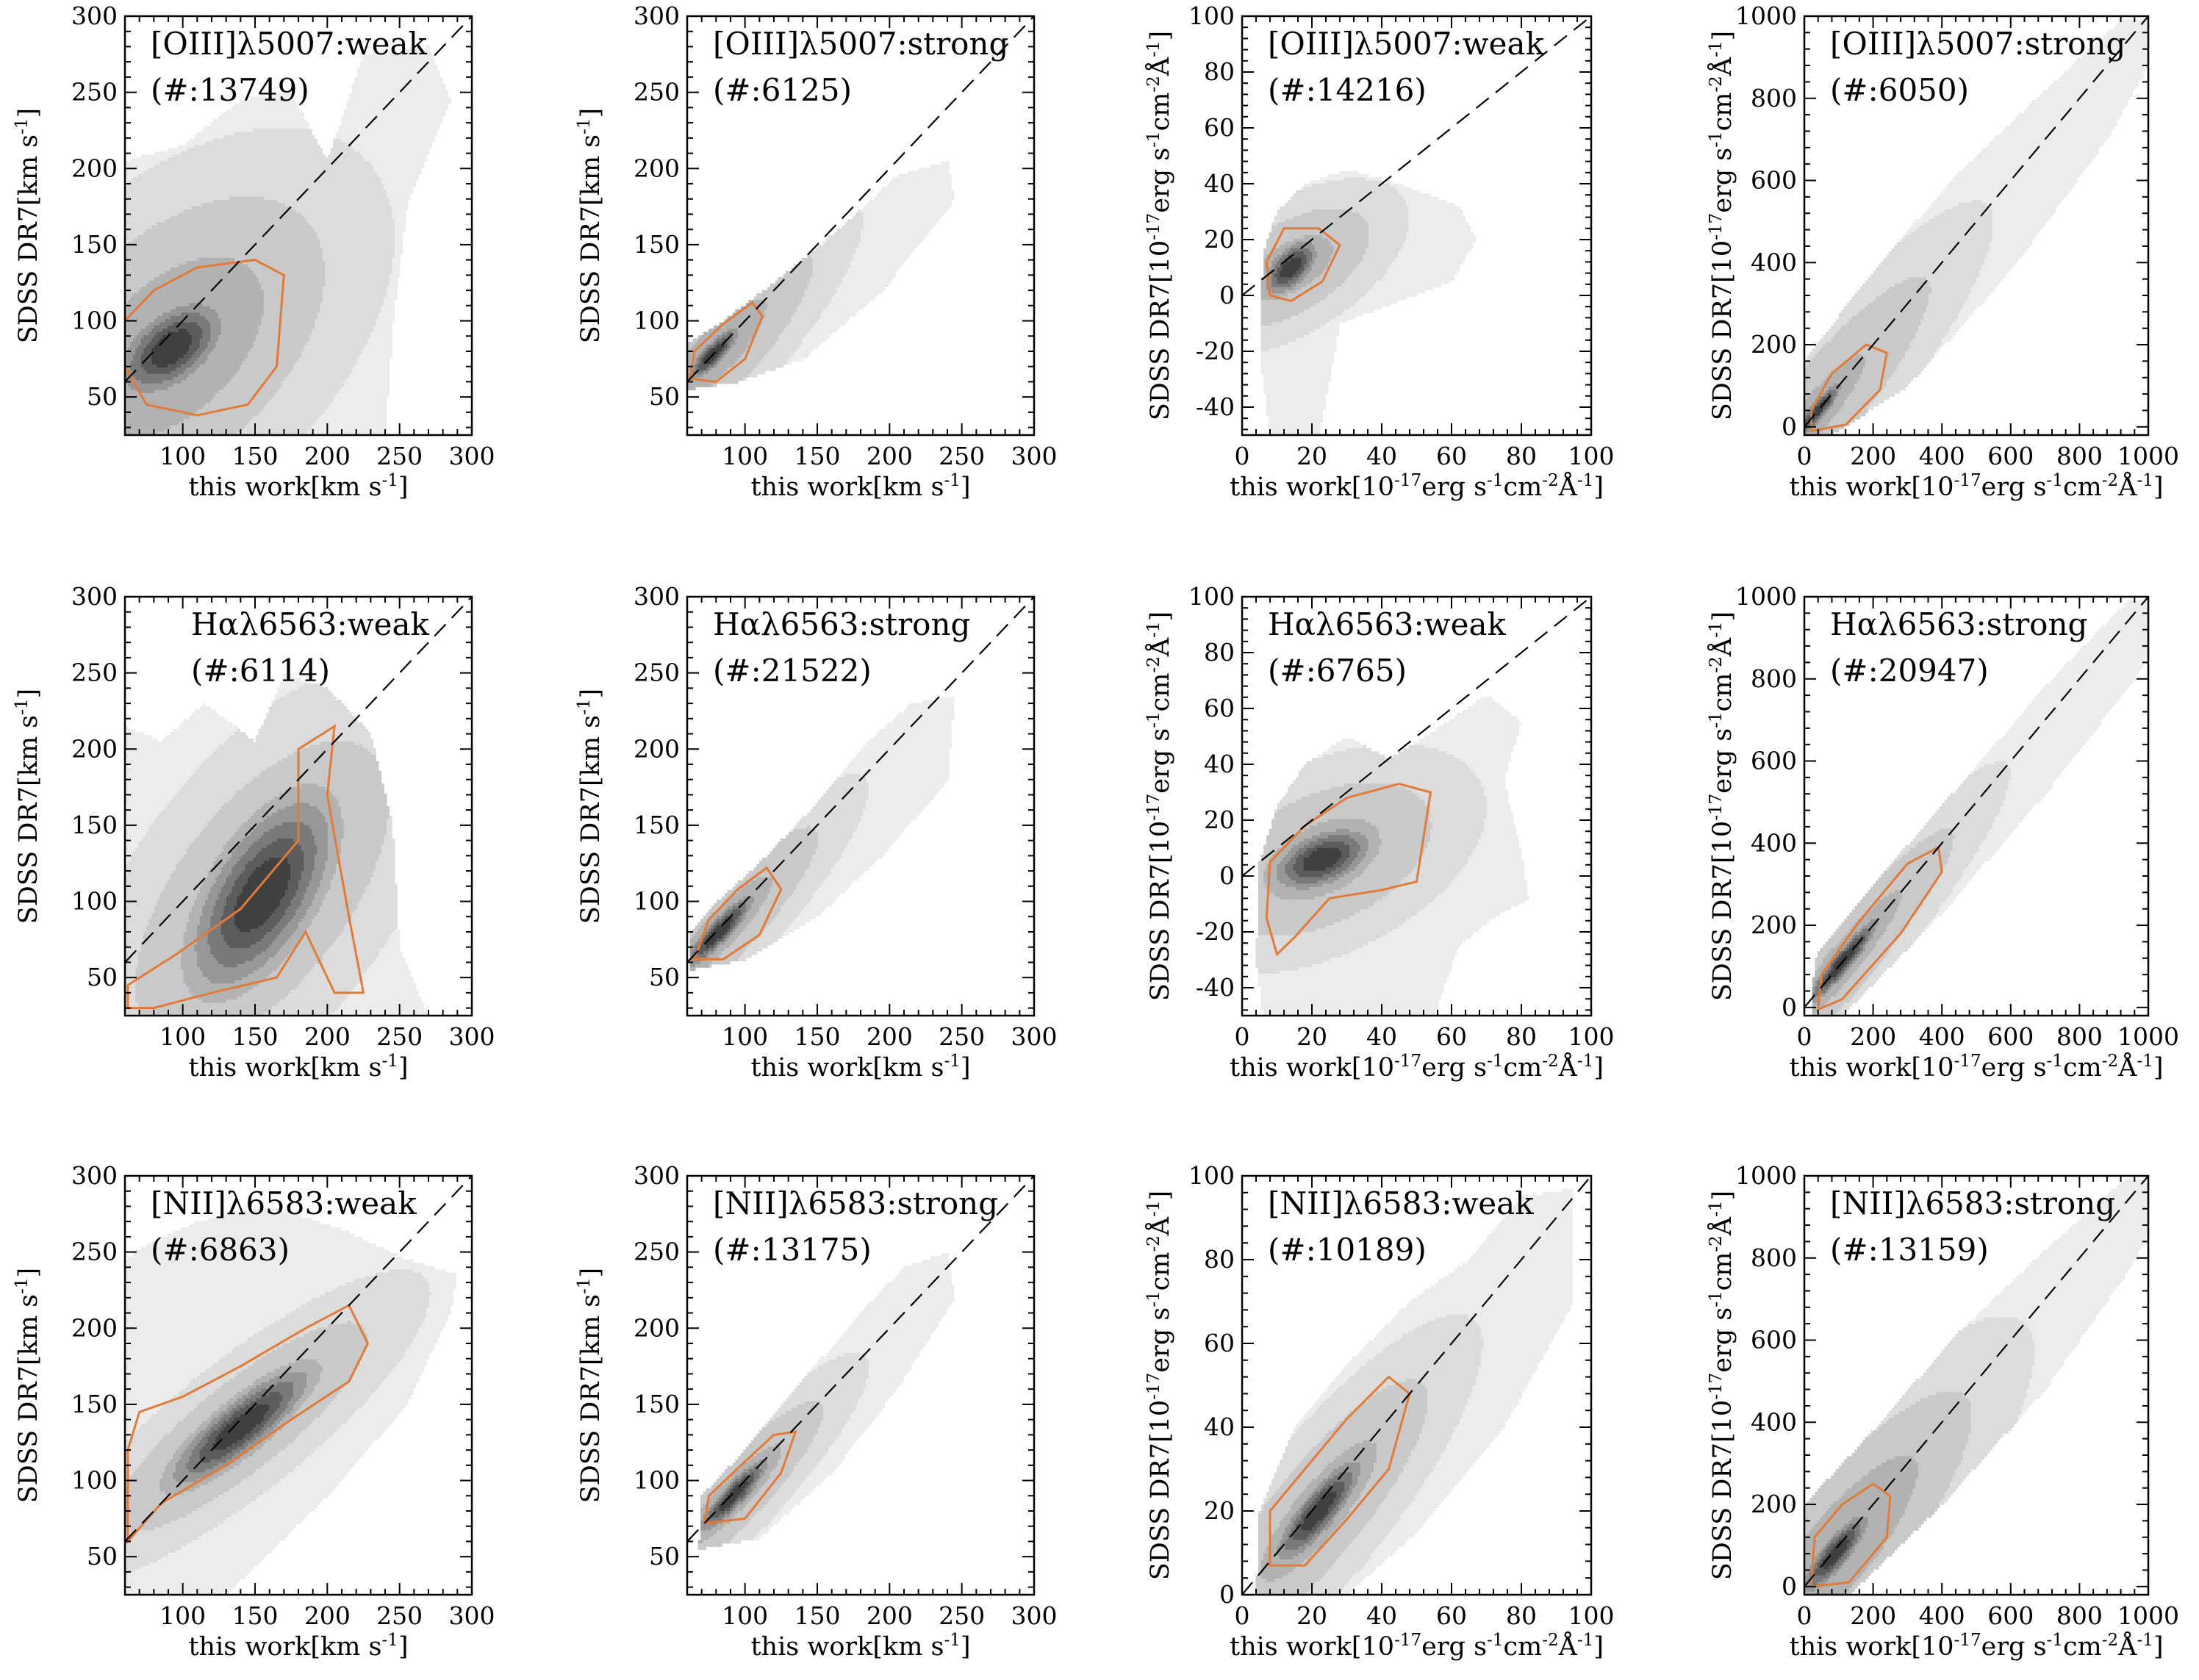  What do you see at coordinates (1215, 987) in the screenshot?
I see `y-tick-label: -40` at bounding box center [1215, 987].